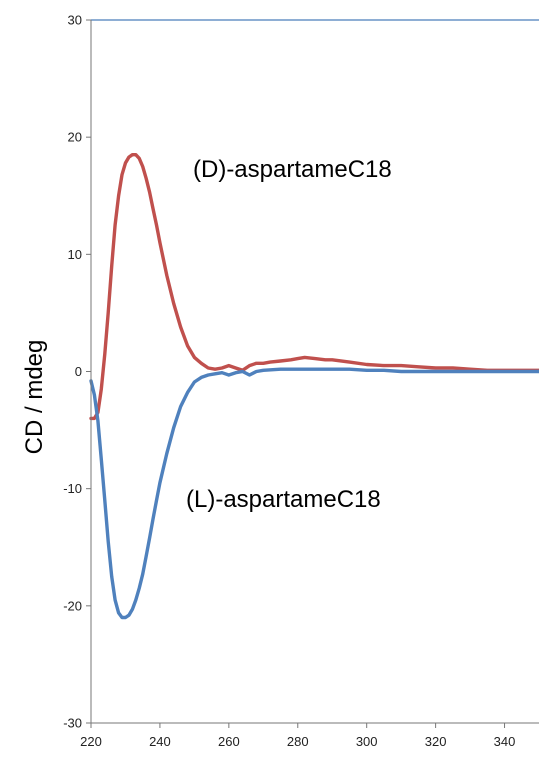 The width and height of the screenshot is (539, 758). What do you see at coordinates (436, 741) in the screenshot?
I see `x-tick-label: 320` at bounding box center [436, 741].